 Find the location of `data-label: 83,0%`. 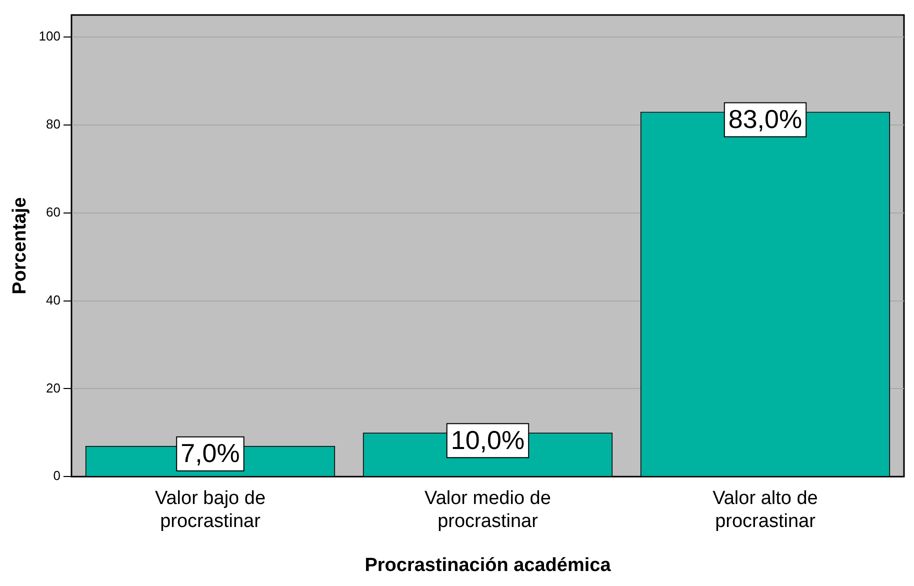

data-label: 83,0% is located at coordinates (765, 119).